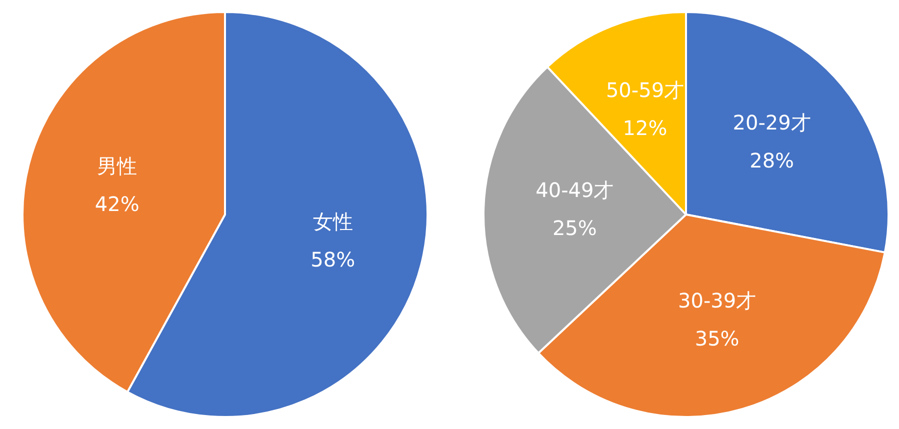 This screenshot has width=899, height=429. I want to click on slice-label: 30-39才, so click(717, 300).